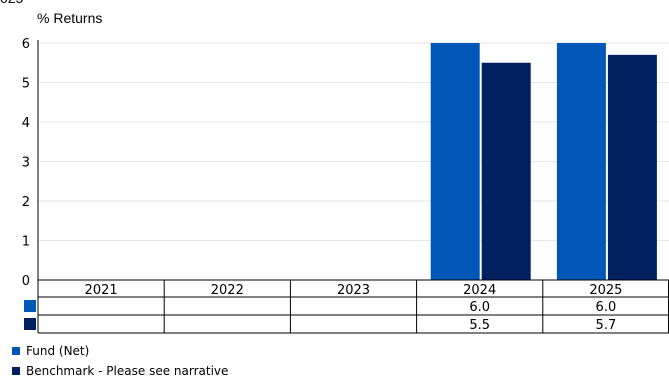 Image resolution: width=669 pixels, height=378 pixels. What do you see at coordinates (455, 161) in the screenshot?
I see `bar-fund-2024` at bounding box center [455, 161].